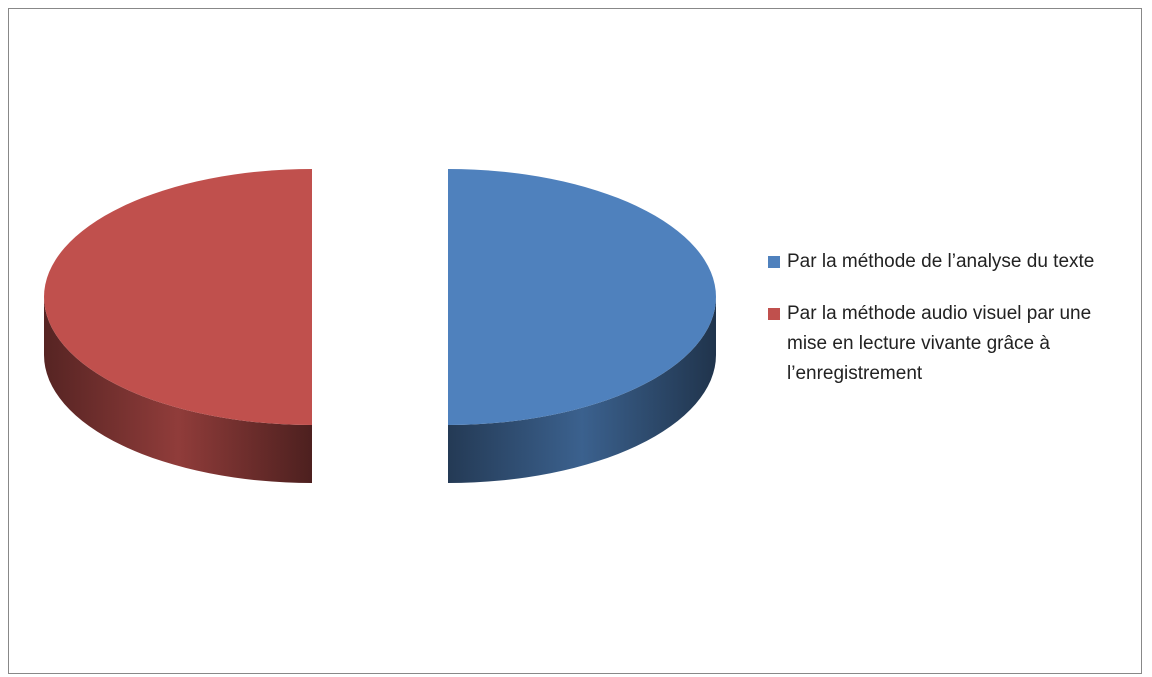  What do you see at coordinates (941, 261) in the screenshot?
I see `legend-label: Par la méthode de l’analyse du texte` at bounding box center [941, 261].